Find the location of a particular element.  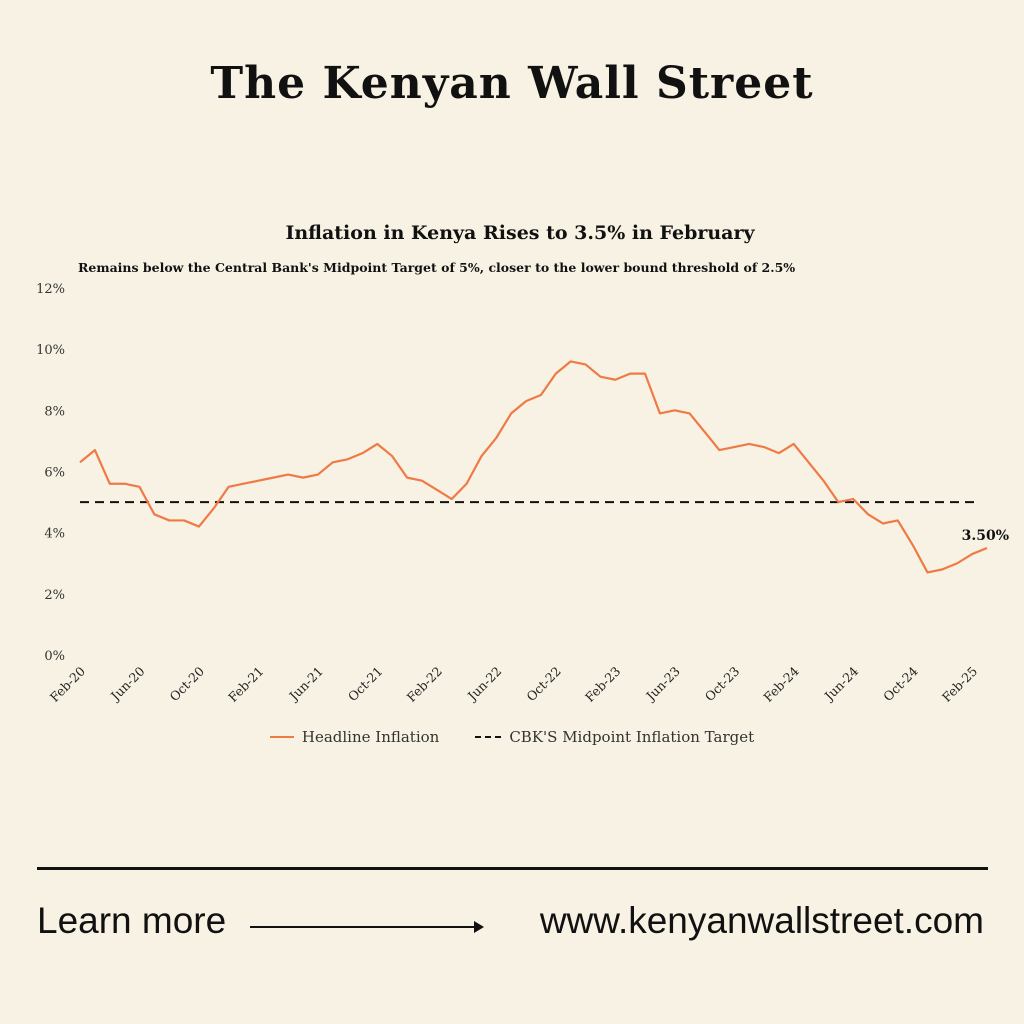

y-tick-label: 6% is located at coordinates (54, 473).